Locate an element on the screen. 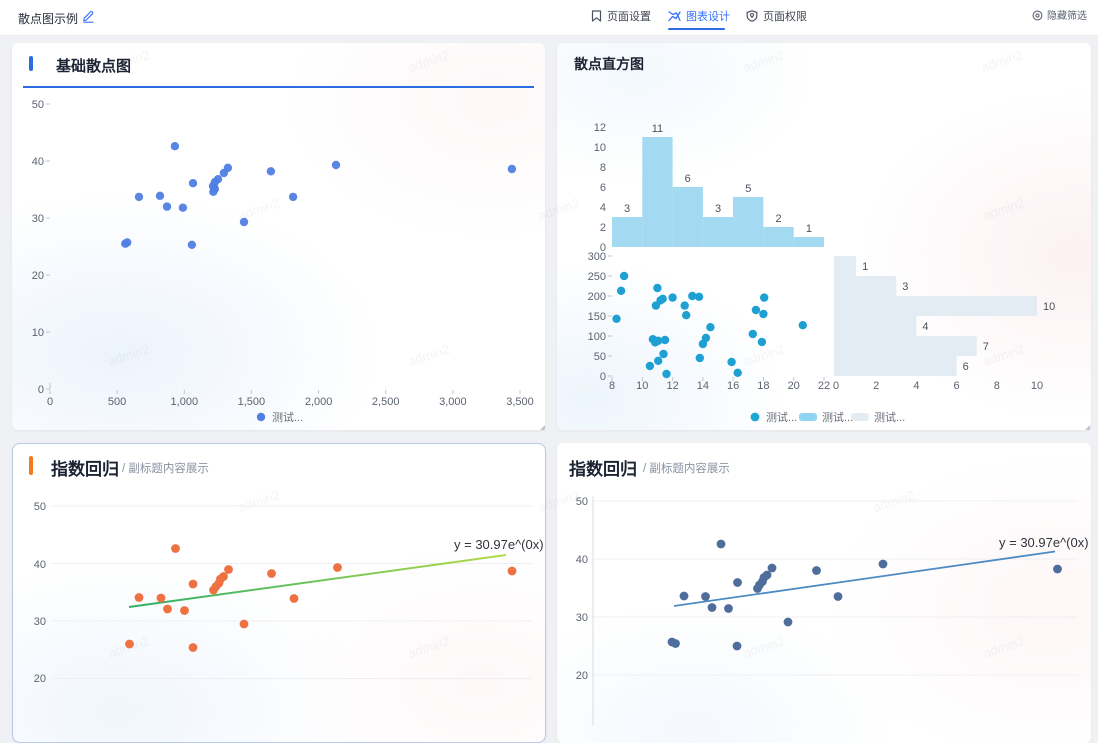  svg-text: 1,500 is located at coordinates (252, 402).